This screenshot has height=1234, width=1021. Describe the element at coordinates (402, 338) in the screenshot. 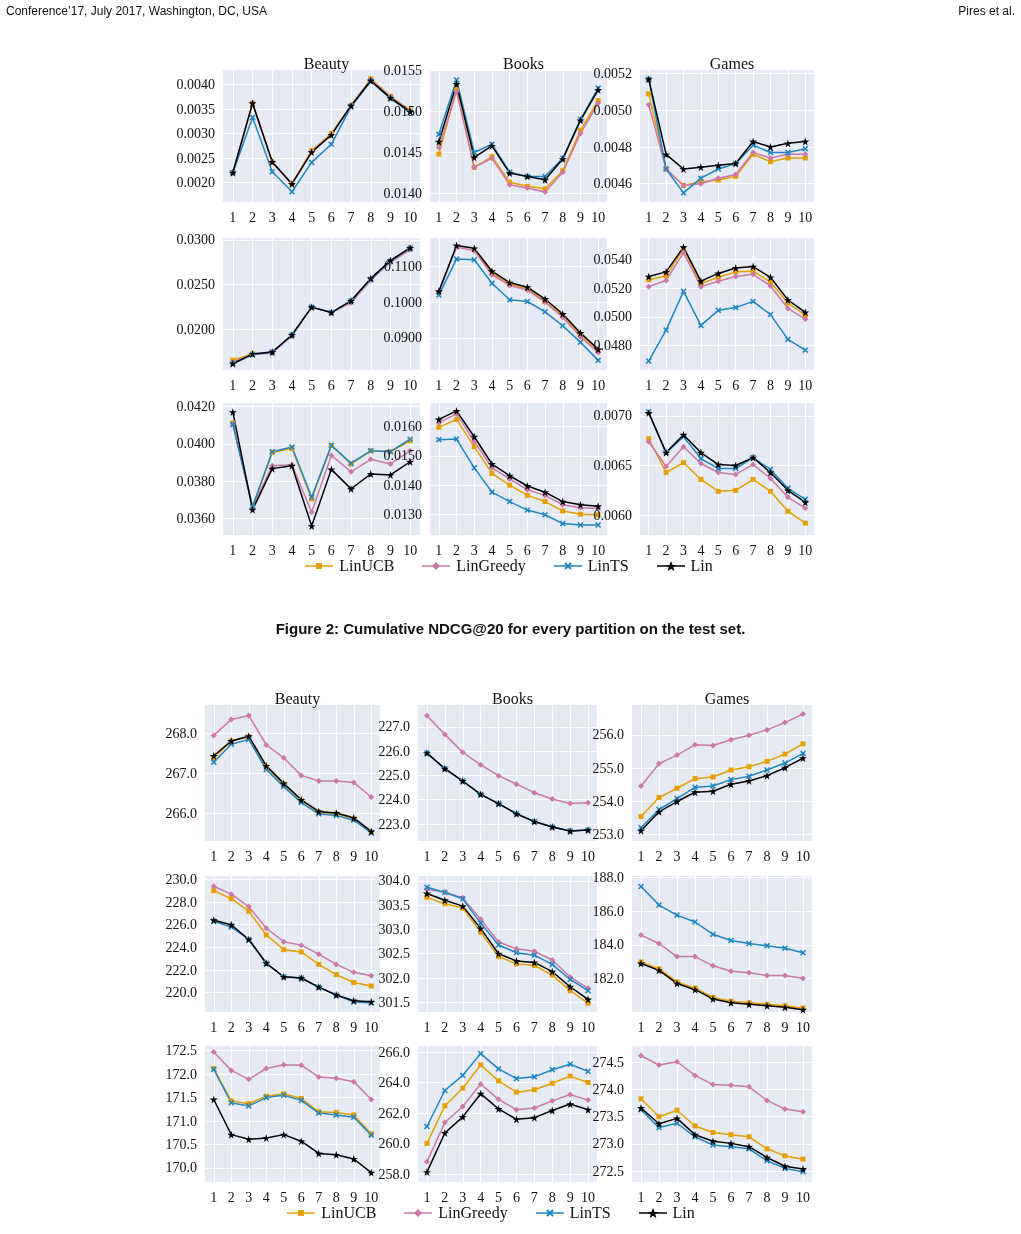

I see `y-tick-label: 0.0900` at that location.